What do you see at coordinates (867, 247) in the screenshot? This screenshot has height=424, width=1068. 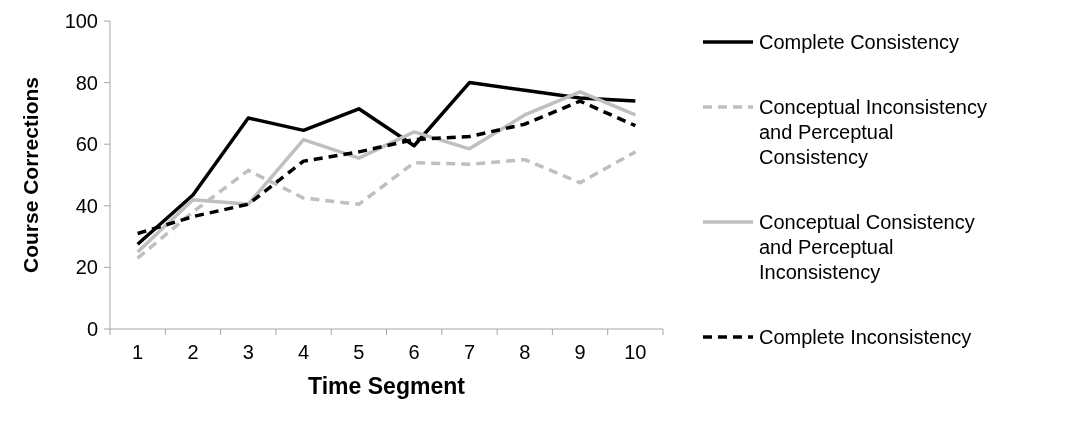 I see `legend-label: Conceptual Consistency and Perceptual Inconsistency` at bounding box center [867, 247].